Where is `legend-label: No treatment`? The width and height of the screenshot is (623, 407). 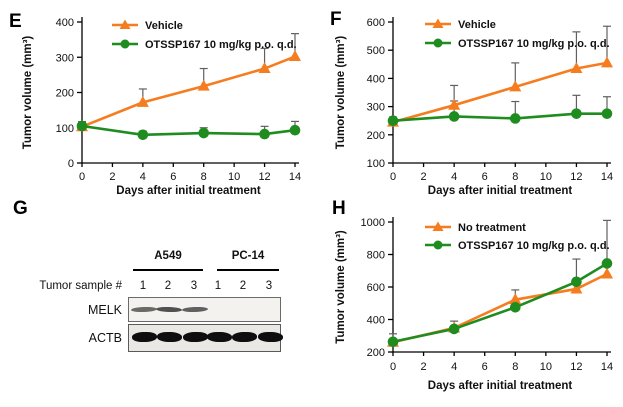
legend-label: No treatment is located at coordinates (492, 228).